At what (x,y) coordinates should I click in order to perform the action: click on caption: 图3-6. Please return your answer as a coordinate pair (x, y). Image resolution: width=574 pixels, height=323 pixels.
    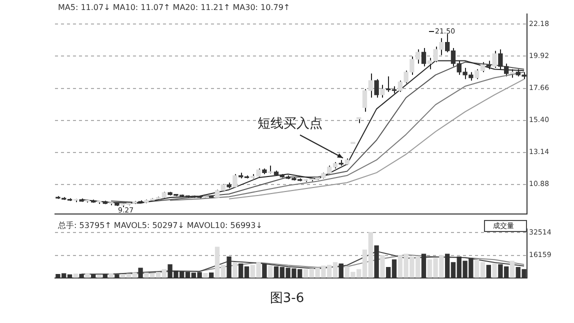
    Looking at the image, I should click on (287, 298).